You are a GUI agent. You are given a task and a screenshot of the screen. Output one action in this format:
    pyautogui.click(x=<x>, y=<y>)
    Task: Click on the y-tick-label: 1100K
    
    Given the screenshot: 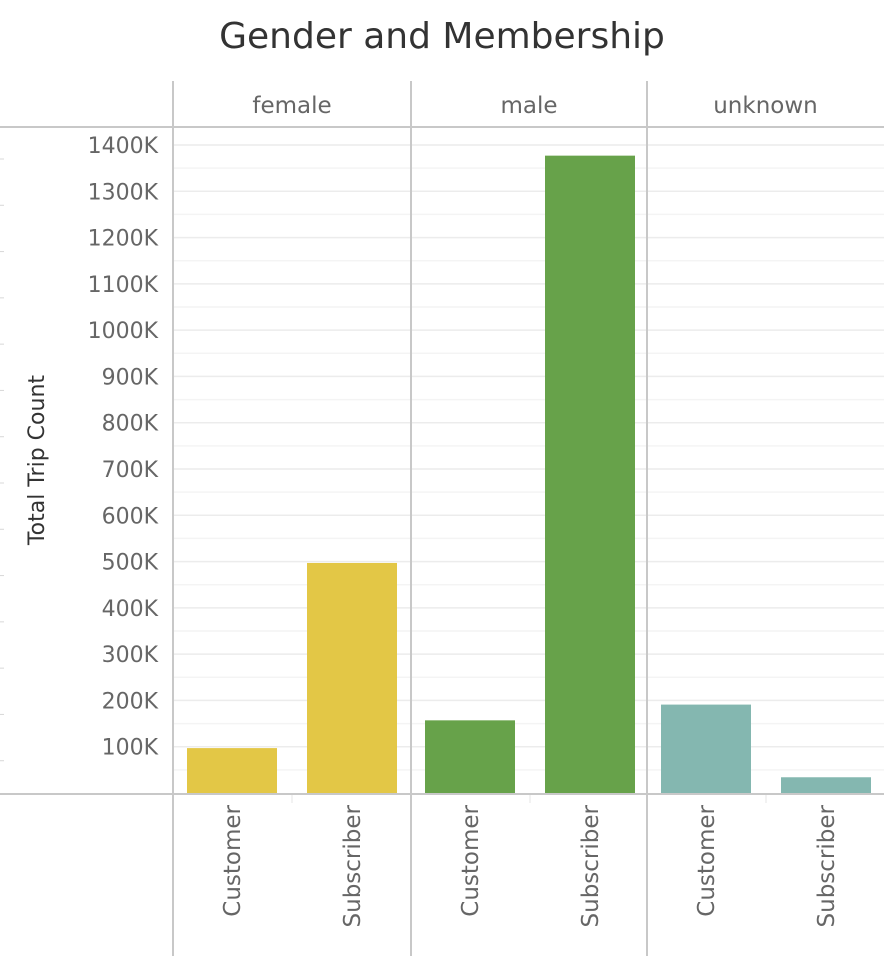 What is the action you would take?
    pyautogui.click(x=123, y=285)
    